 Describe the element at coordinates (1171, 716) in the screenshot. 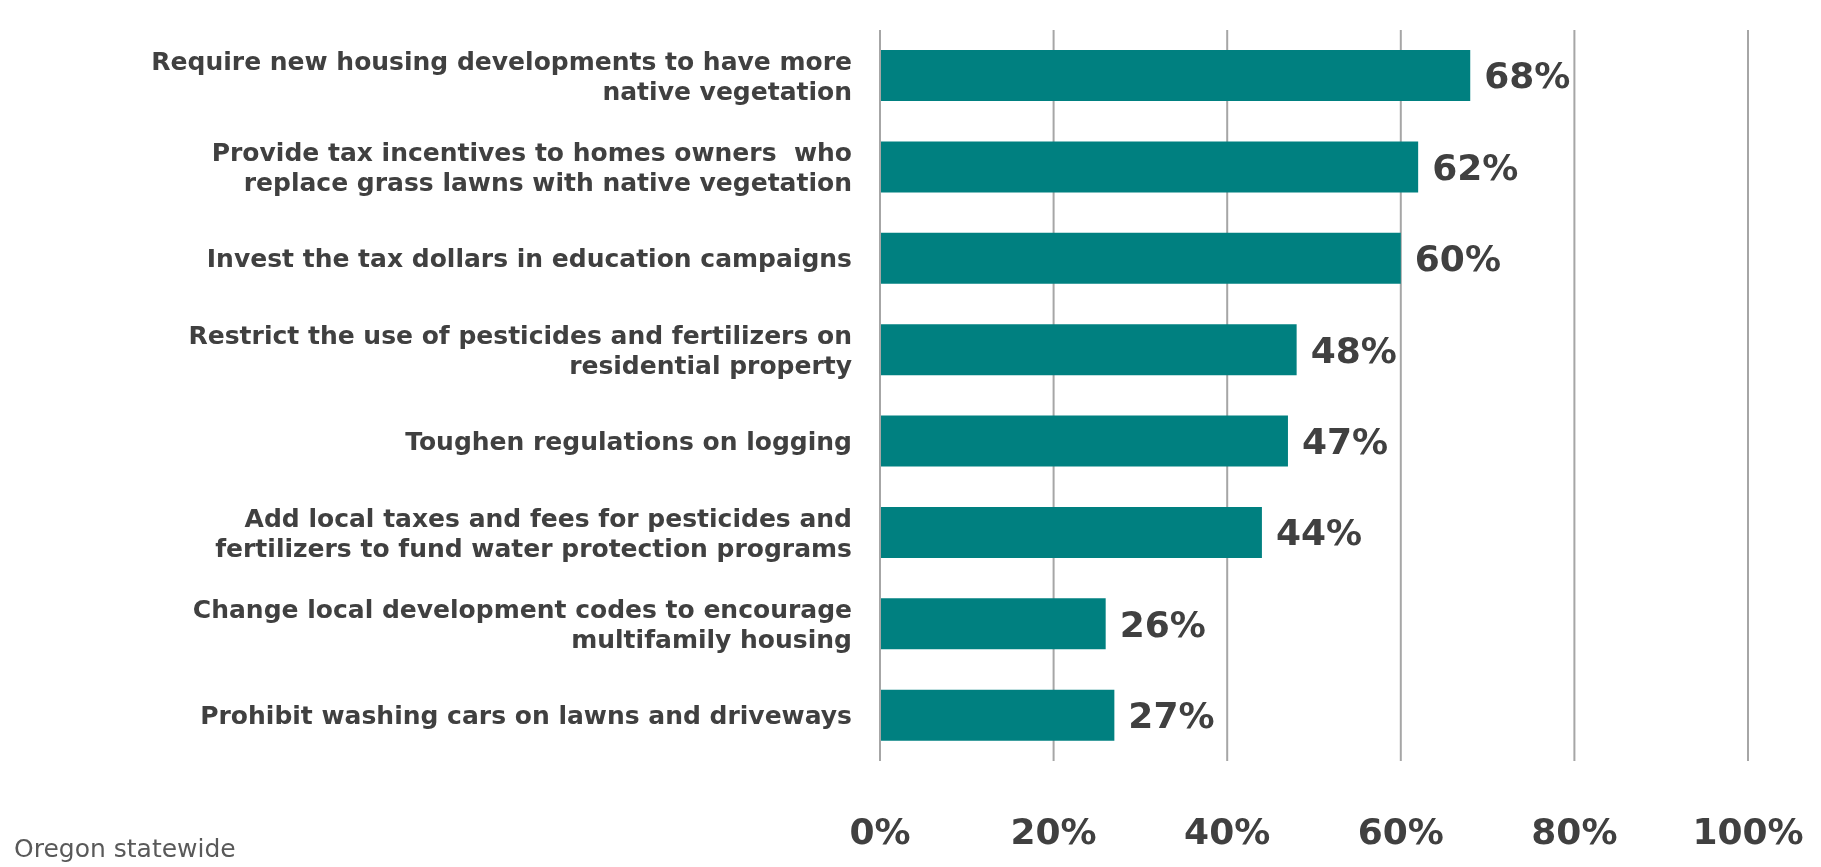

I see `data-label: 27%` at that location.